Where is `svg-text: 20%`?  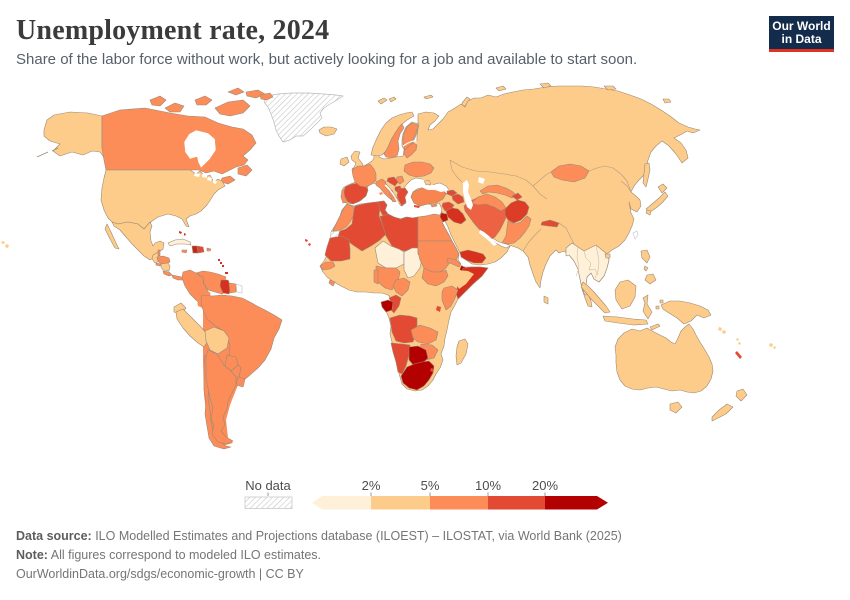
svg-text: 20% is located at coordinates (545, 485).